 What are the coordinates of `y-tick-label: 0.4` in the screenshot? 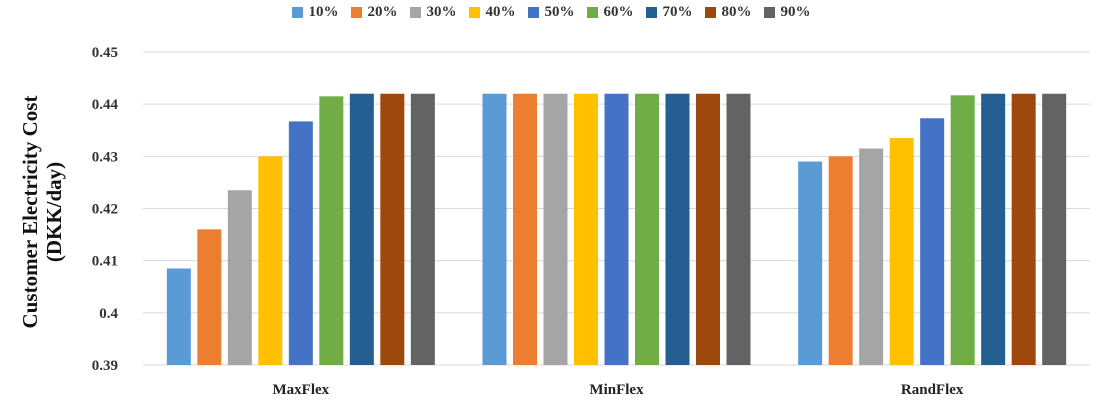 It's located at (108, 314).